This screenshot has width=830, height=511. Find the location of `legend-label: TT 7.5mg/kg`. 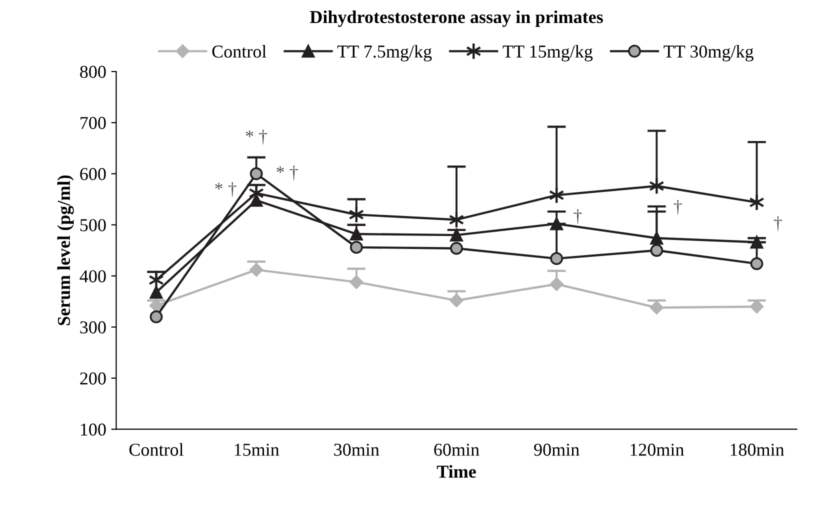

legend-label: TT 7.5mg/kg is located at coordinates (384, 53).